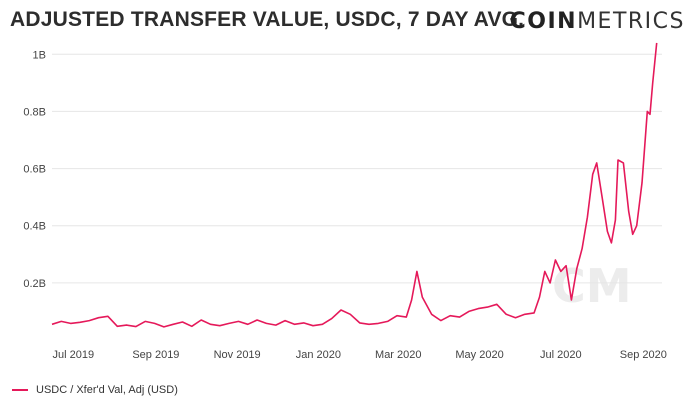 The image size is (693, 408). Describe the element at coordinates (34, 112) in the screenshot. I see `y-tick-label-3: 0.8B` at that location.